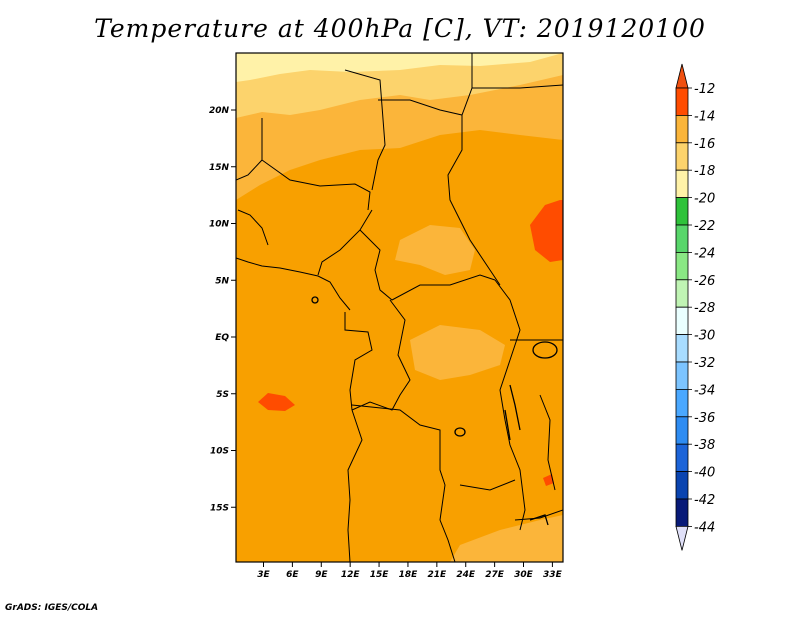  What do you see at coordinates (222, 338) in the screenshot?
I see `lat-label: EQ` at bounding box center [222, 338].